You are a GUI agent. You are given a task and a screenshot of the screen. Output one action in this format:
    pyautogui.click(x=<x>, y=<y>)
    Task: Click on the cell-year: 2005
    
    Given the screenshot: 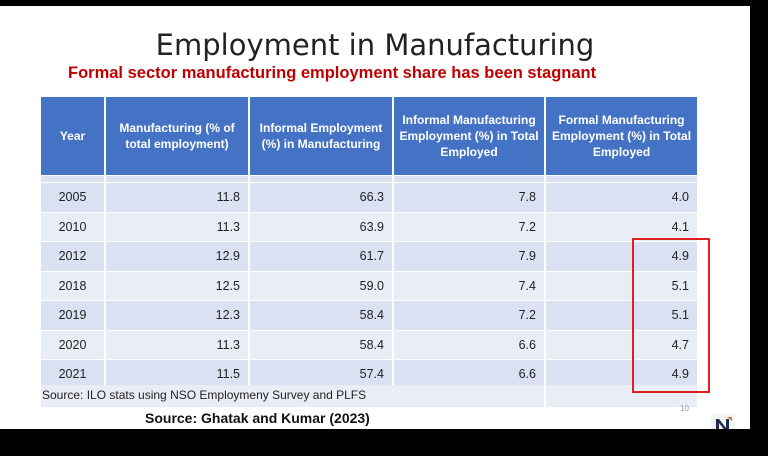 What is the action you would take?
    pyautogui.click(x=73, y=197)
    